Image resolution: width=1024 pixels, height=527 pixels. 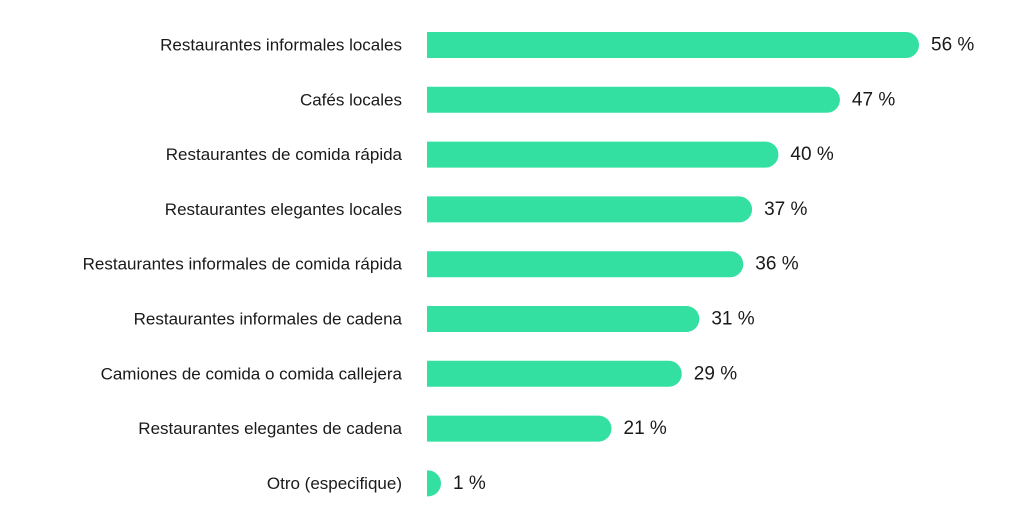 I want to click on value-label: 21 %, so click(x=645, y=428).